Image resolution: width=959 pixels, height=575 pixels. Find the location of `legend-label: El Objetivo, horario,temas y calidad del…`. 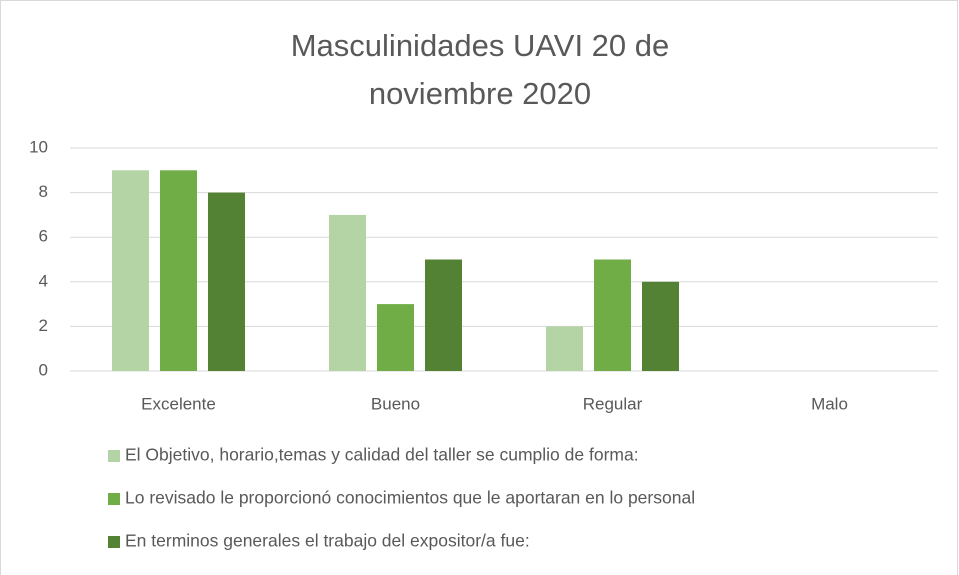

legend-label: El Objetivo, horario,temas y calidad del… is located at coordinates (382, 455).